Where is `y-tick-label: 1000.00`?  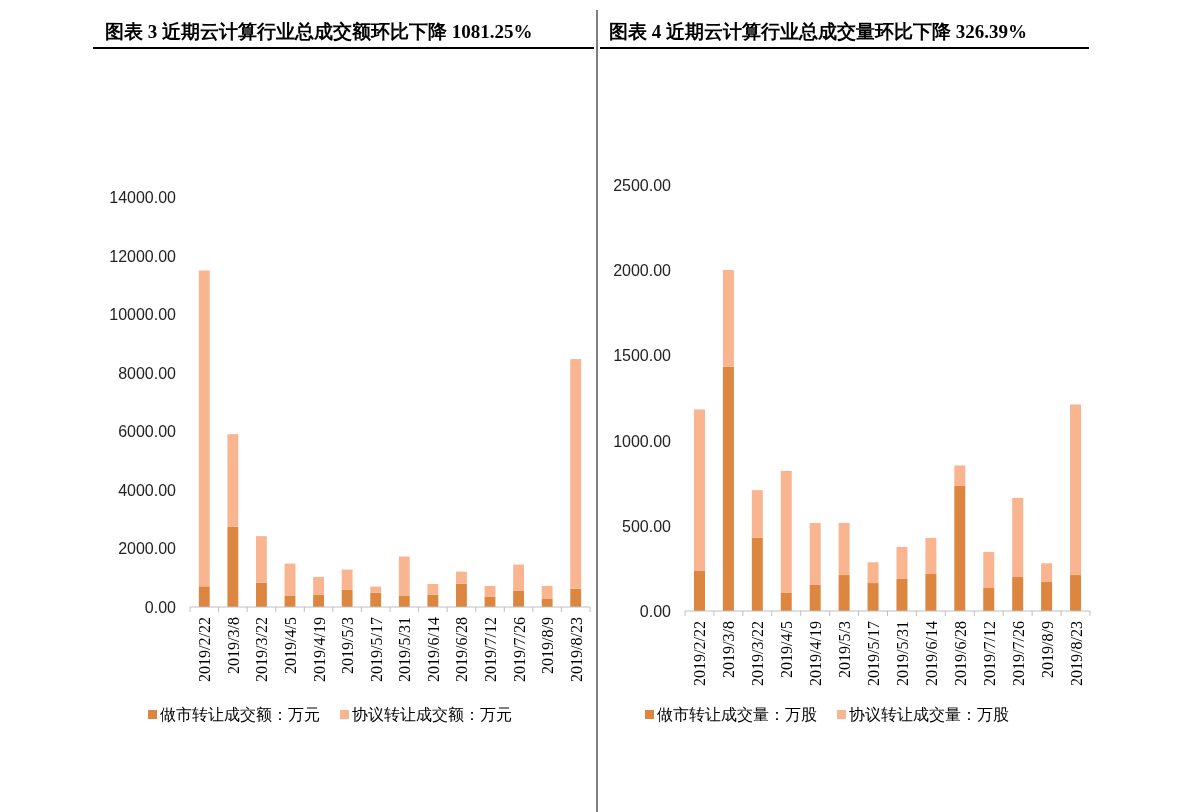
y-tick-label: 1000.00 is located at coordinates (642, 441).